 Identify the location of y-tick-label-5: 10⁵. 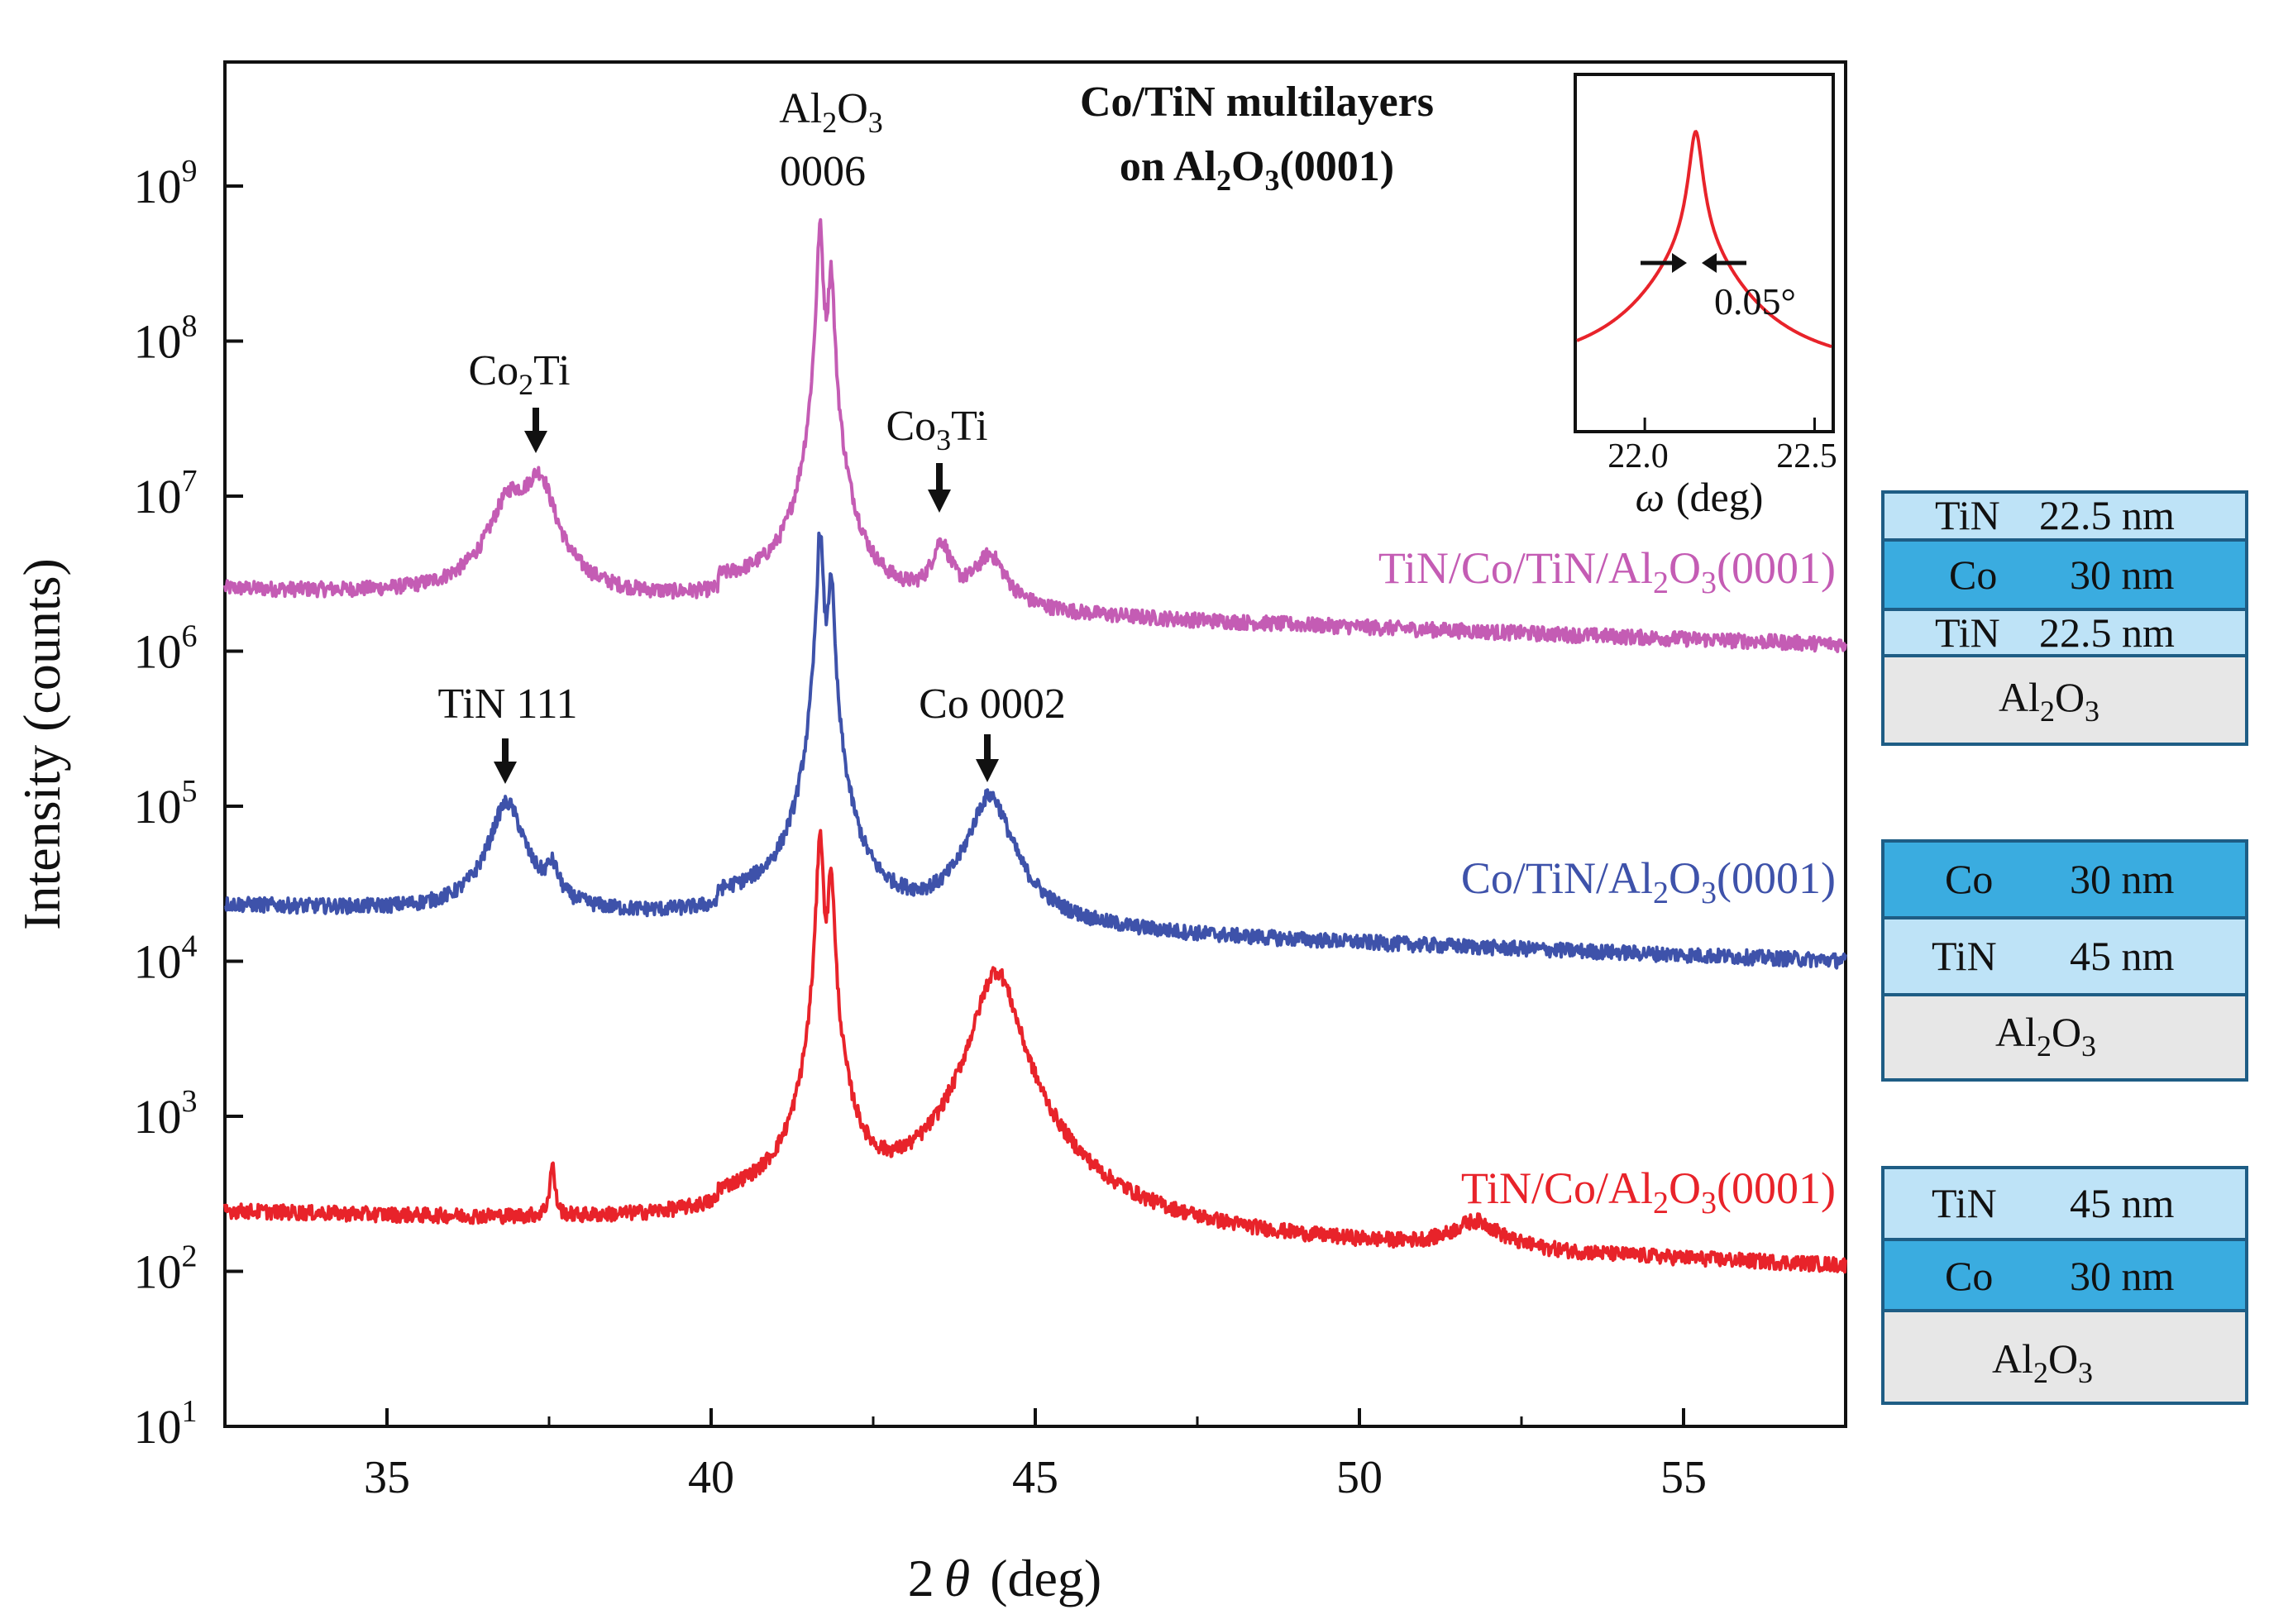
(166, 804).